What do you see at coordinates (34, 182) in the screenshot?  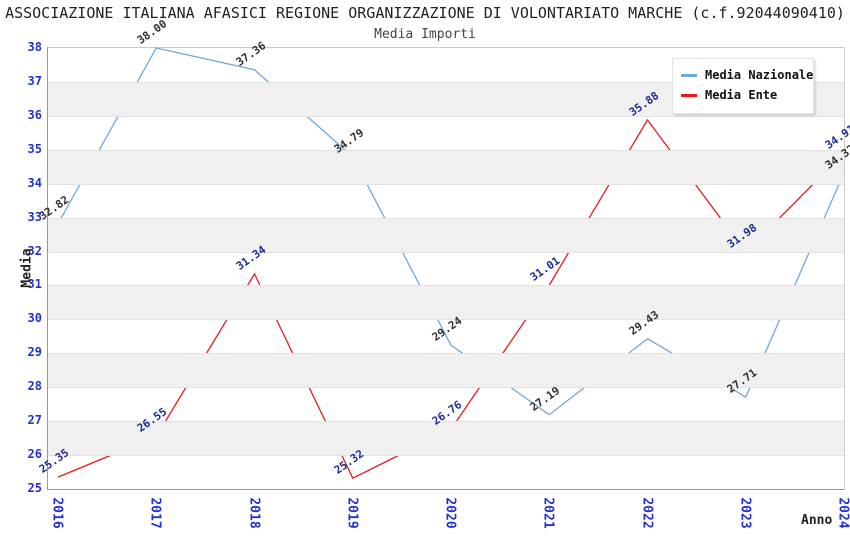 I see `y-tick-label: 34` at bounding box center [34, 182].